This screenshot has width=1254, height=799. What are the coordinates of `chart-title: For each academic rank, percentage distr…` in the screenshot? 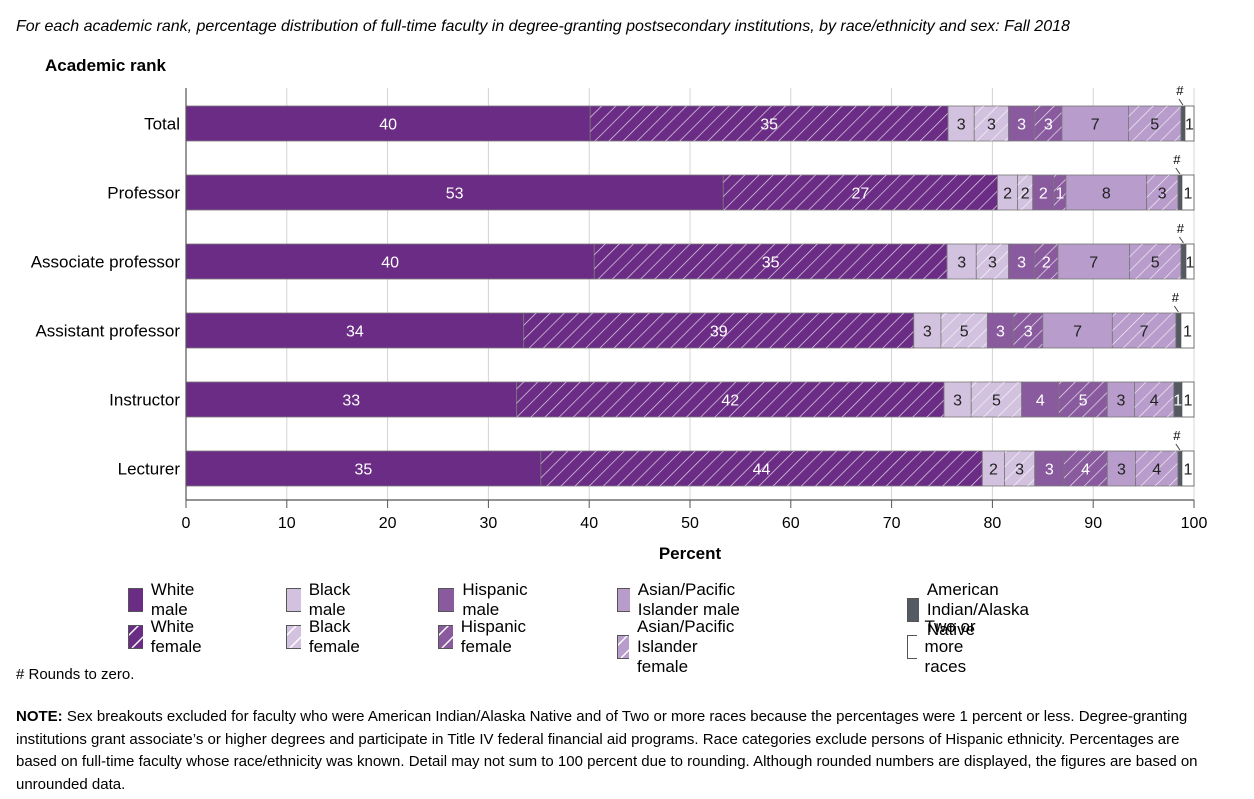 It's located at (543, 26).